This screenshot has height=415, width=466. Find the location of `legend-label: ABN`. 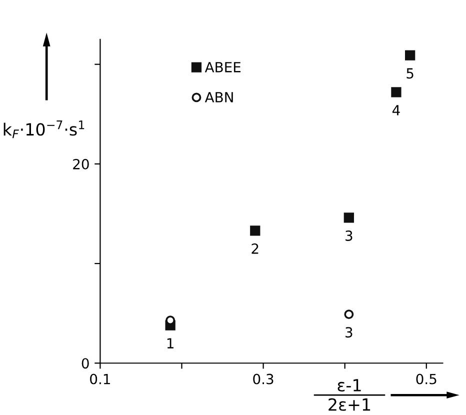

legend-label: ABN is located at coordinates (218, 97).